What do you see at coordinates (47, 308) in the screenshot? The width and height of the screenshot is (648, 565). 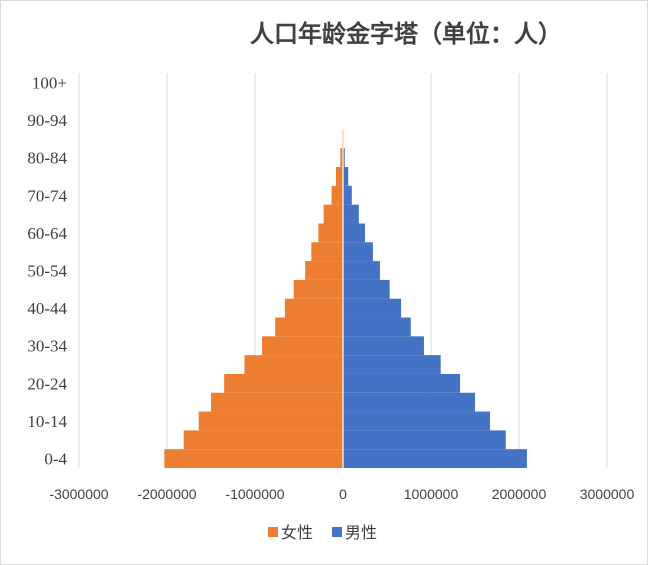 I see `y-tick-label: 40-44` at bounding box center [47, 308].